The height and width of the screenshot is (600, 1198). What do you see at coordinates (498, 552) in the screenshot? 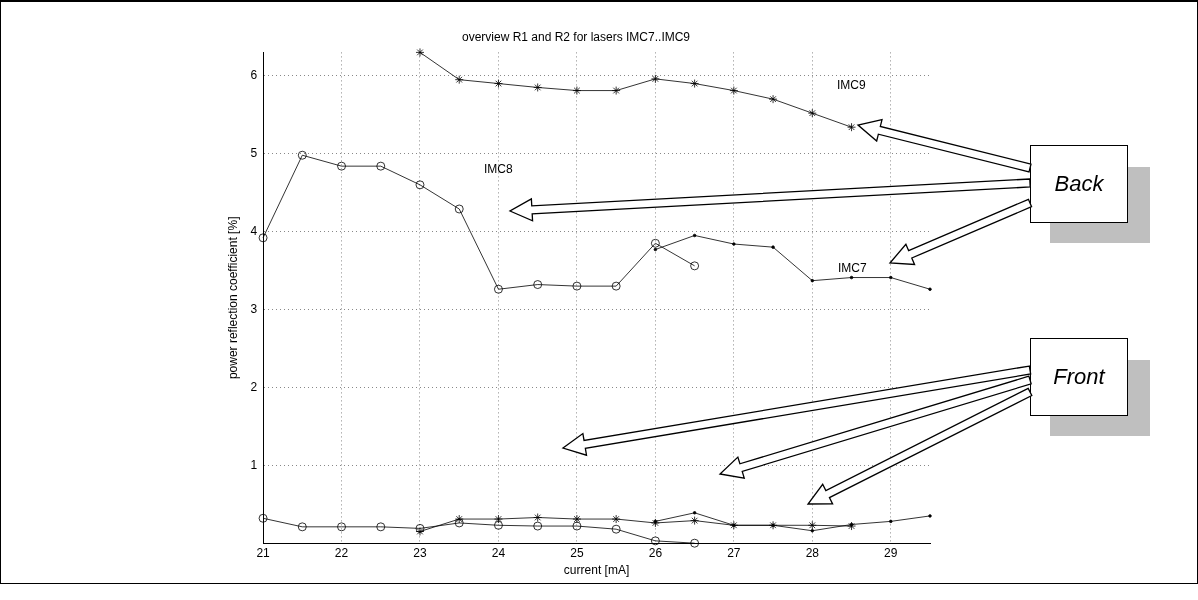
I see `x-tick-label: 24` at bounding box center [498, 552].